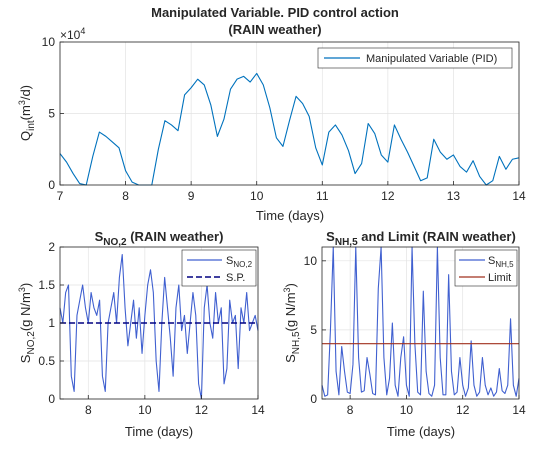 This screenshot has width=550, height=450. I want to click on snh-xtick-label: 14, so click(519, 410).